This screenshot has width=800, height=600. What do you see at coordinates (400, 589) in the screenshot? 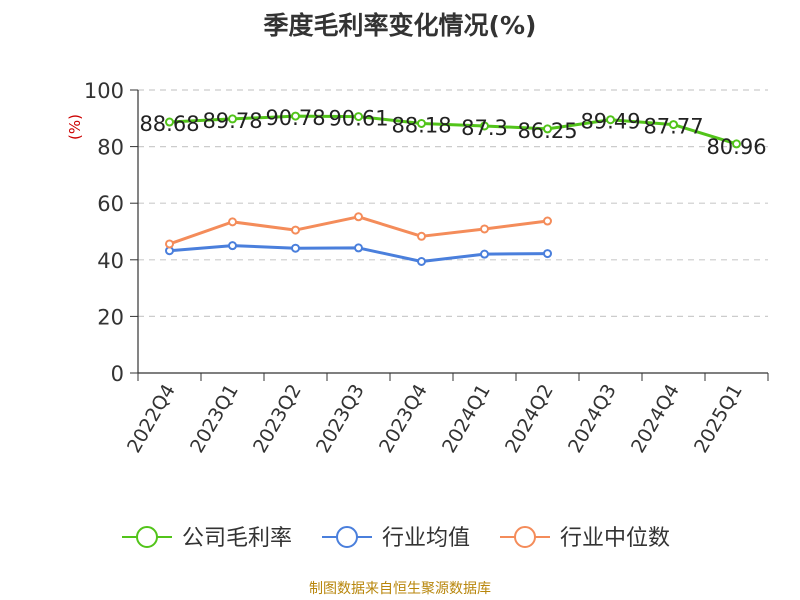
I see `data-source-note: 制图数据来自恒生聚源数据库` at bounding box center [400, 589].